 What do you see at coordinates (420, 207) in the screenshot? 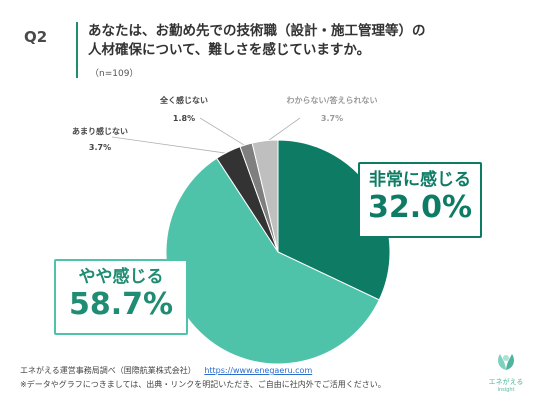
I see `slice-value-very: 32.0%` at bounding box center [420, 207].